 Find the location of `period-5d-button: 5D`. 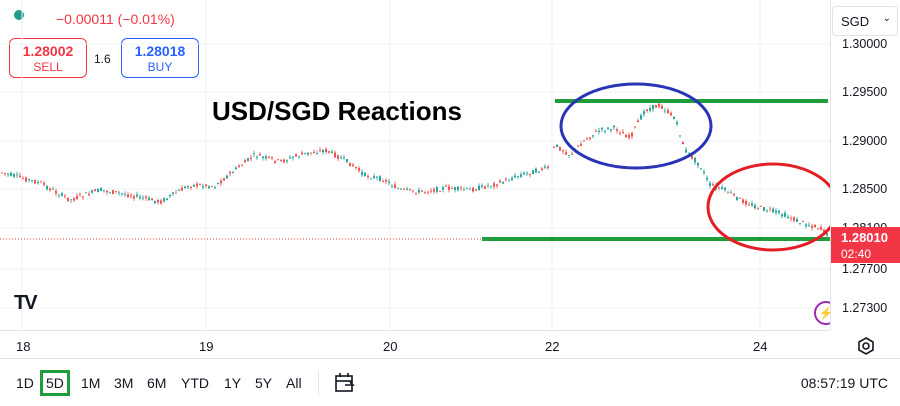

period-5d-button: 5D is located at coordinates (55, 383).